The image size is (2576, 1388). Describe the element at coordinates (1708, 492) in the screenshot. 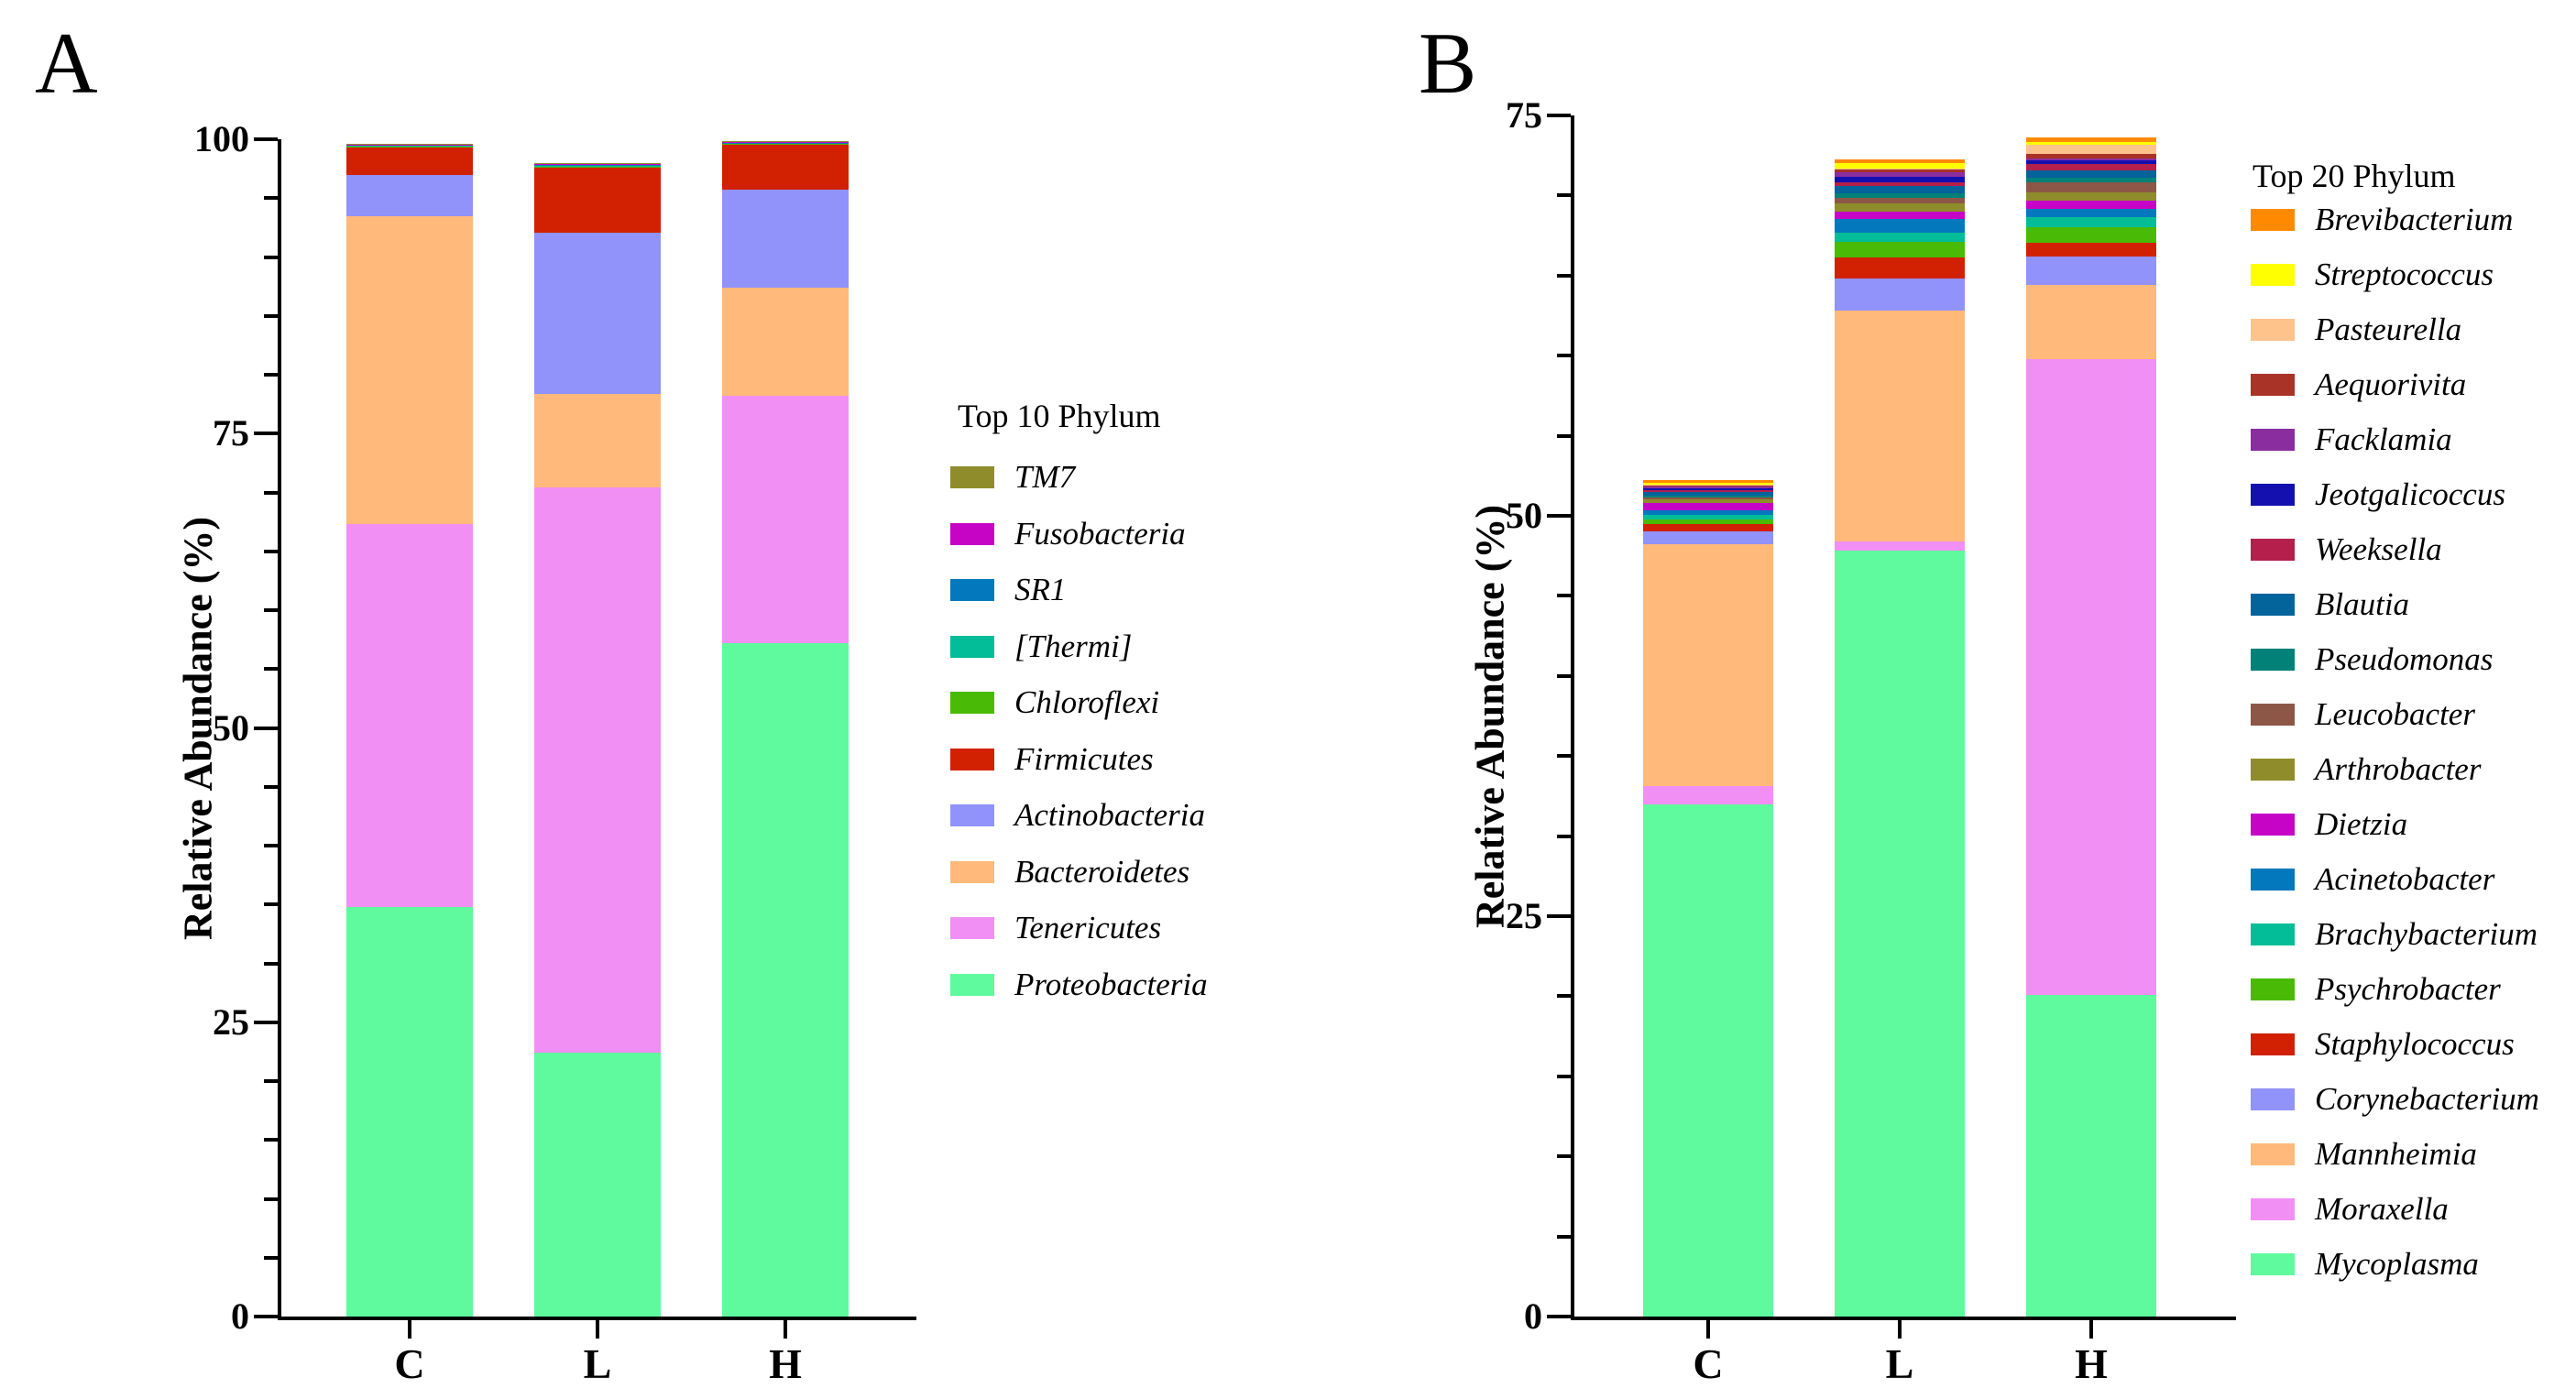

I see `bar-segment-Weeksella-C` at that location.